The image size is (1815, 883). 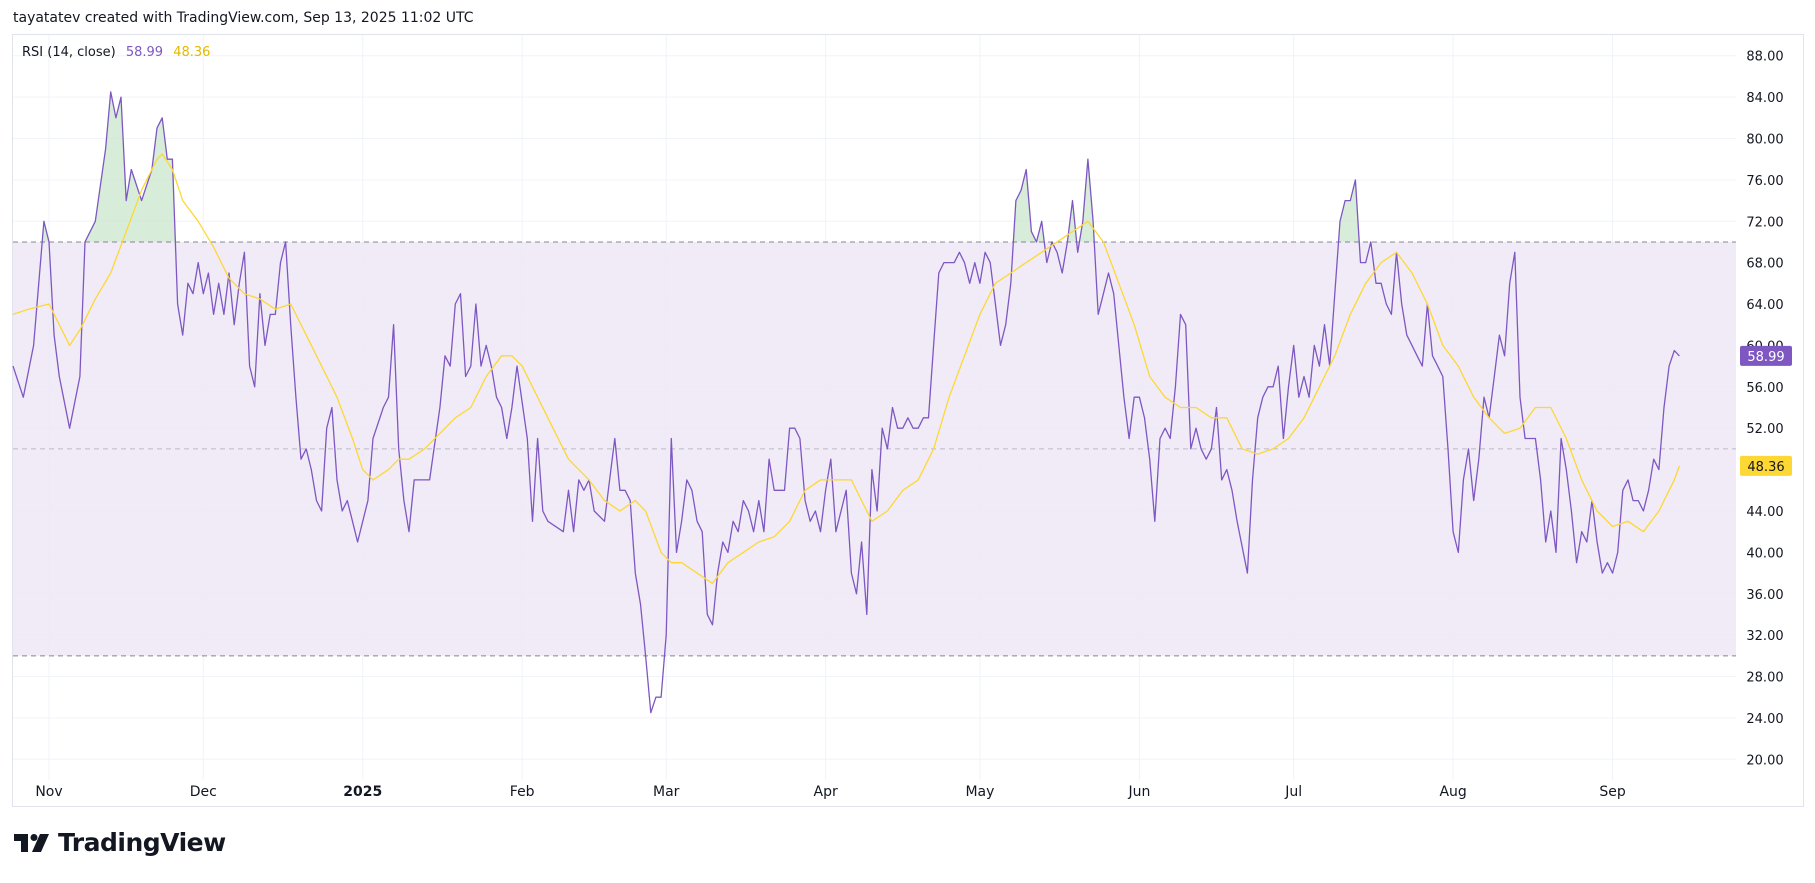 I want to click on ma-value: 48.36, so click(x=192, y=52).